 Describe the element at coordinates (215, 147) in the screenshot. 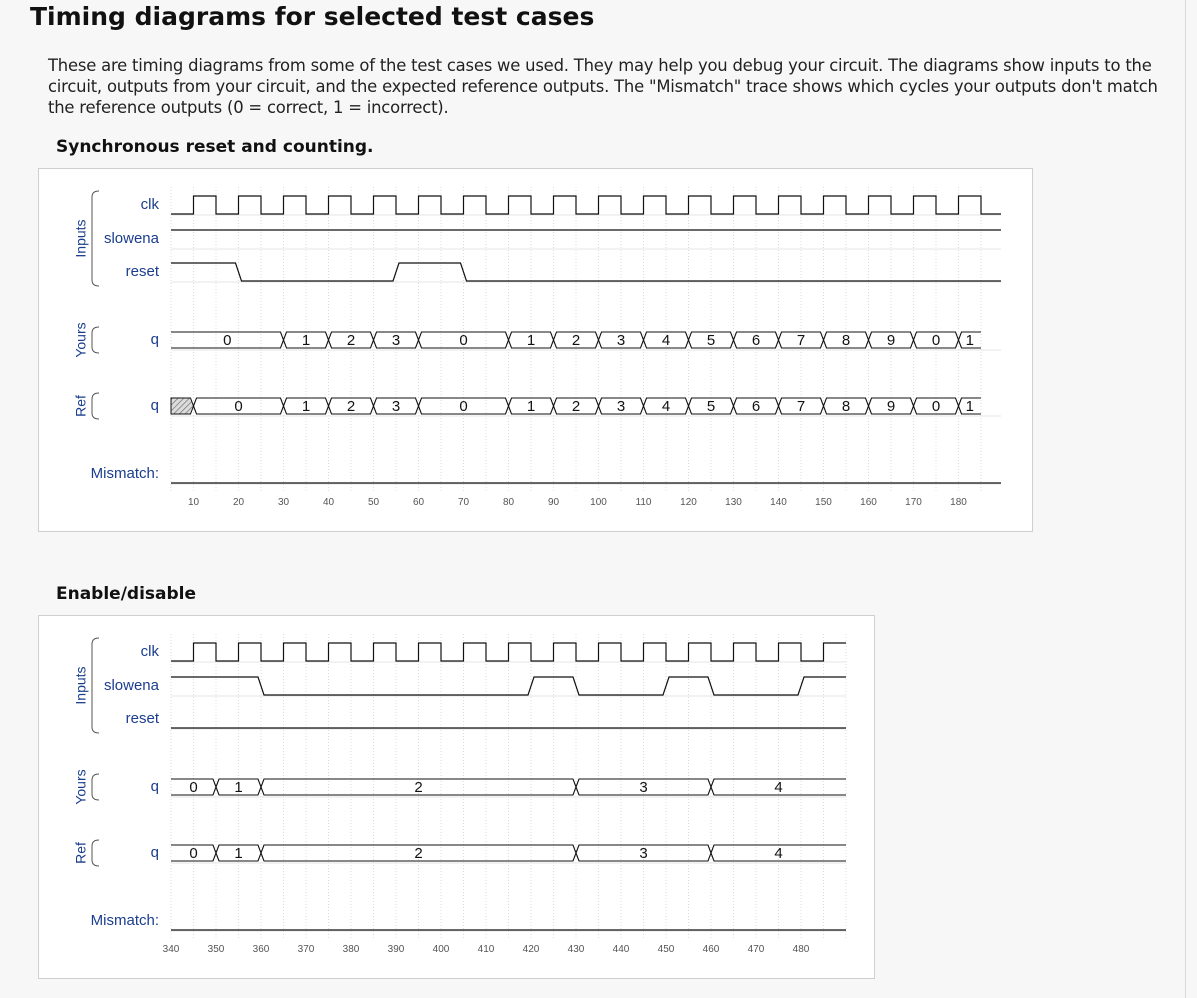

I see `diagram-1-title: Synchronous reset and counting.` at that location.